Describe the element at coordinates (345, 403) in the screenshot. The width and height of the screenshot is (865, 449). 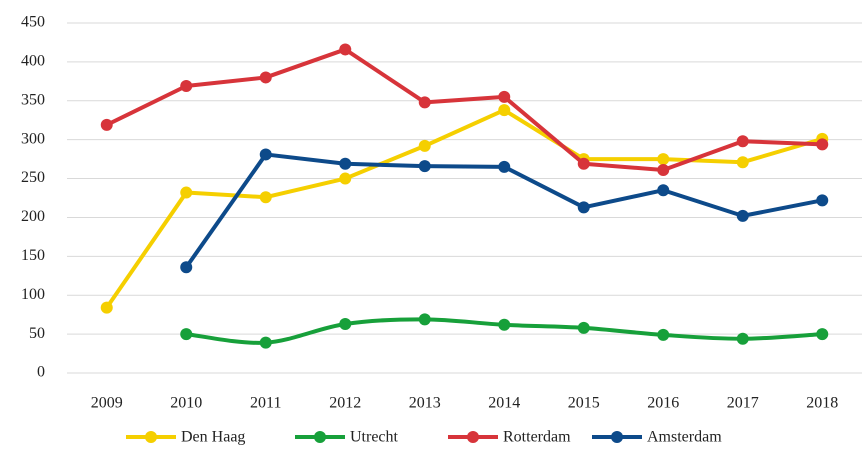
I see `x-tick-label: 2012` at that location.